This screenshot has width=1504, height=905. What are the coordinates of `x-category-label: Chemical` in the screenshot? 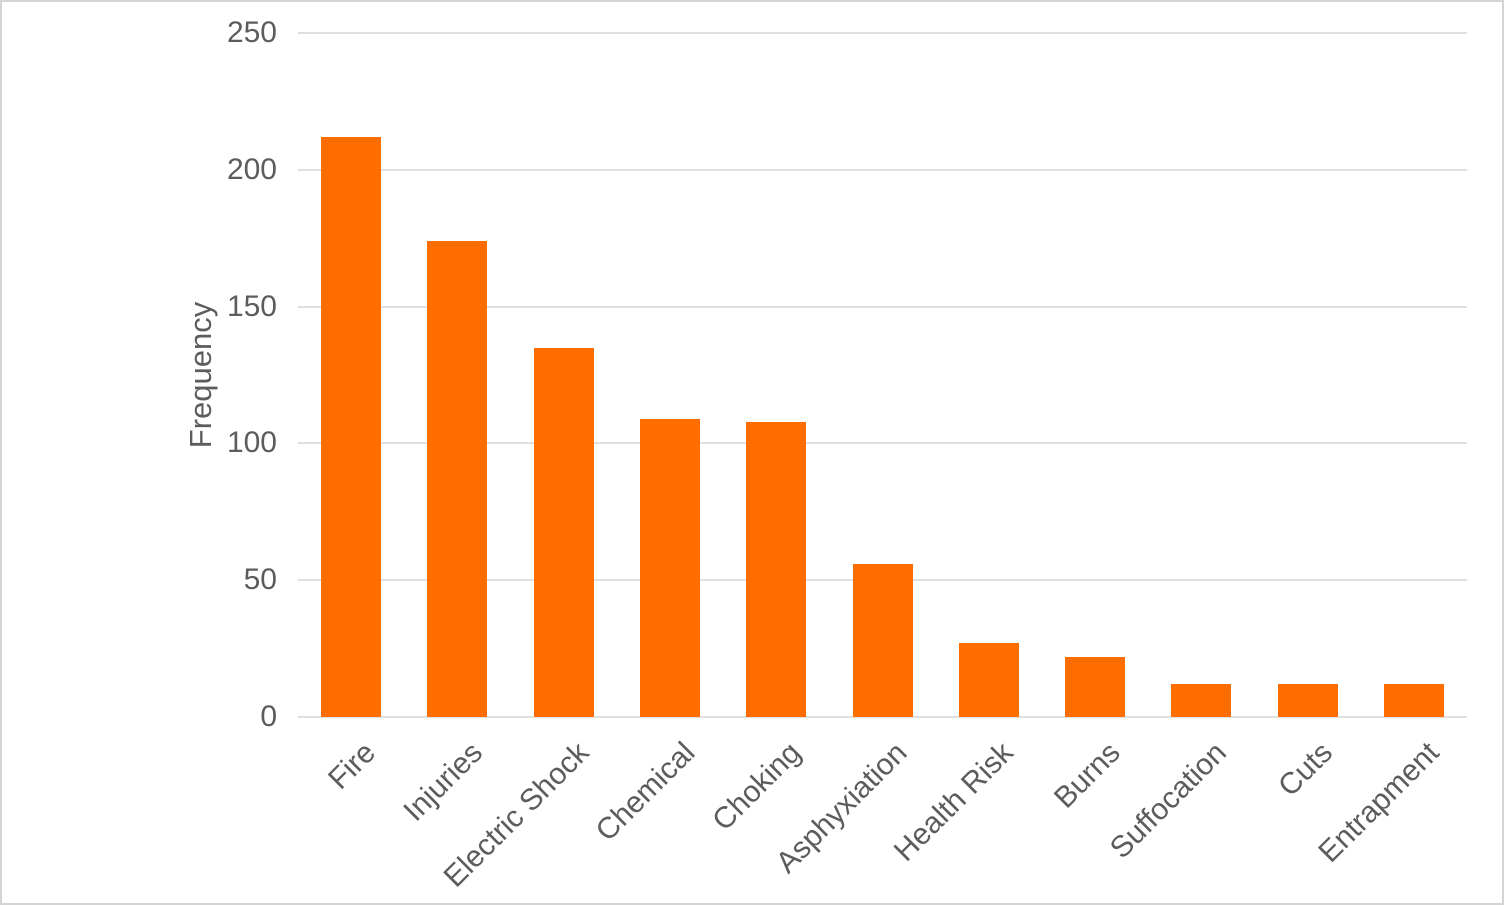 It's located at (645, 792).